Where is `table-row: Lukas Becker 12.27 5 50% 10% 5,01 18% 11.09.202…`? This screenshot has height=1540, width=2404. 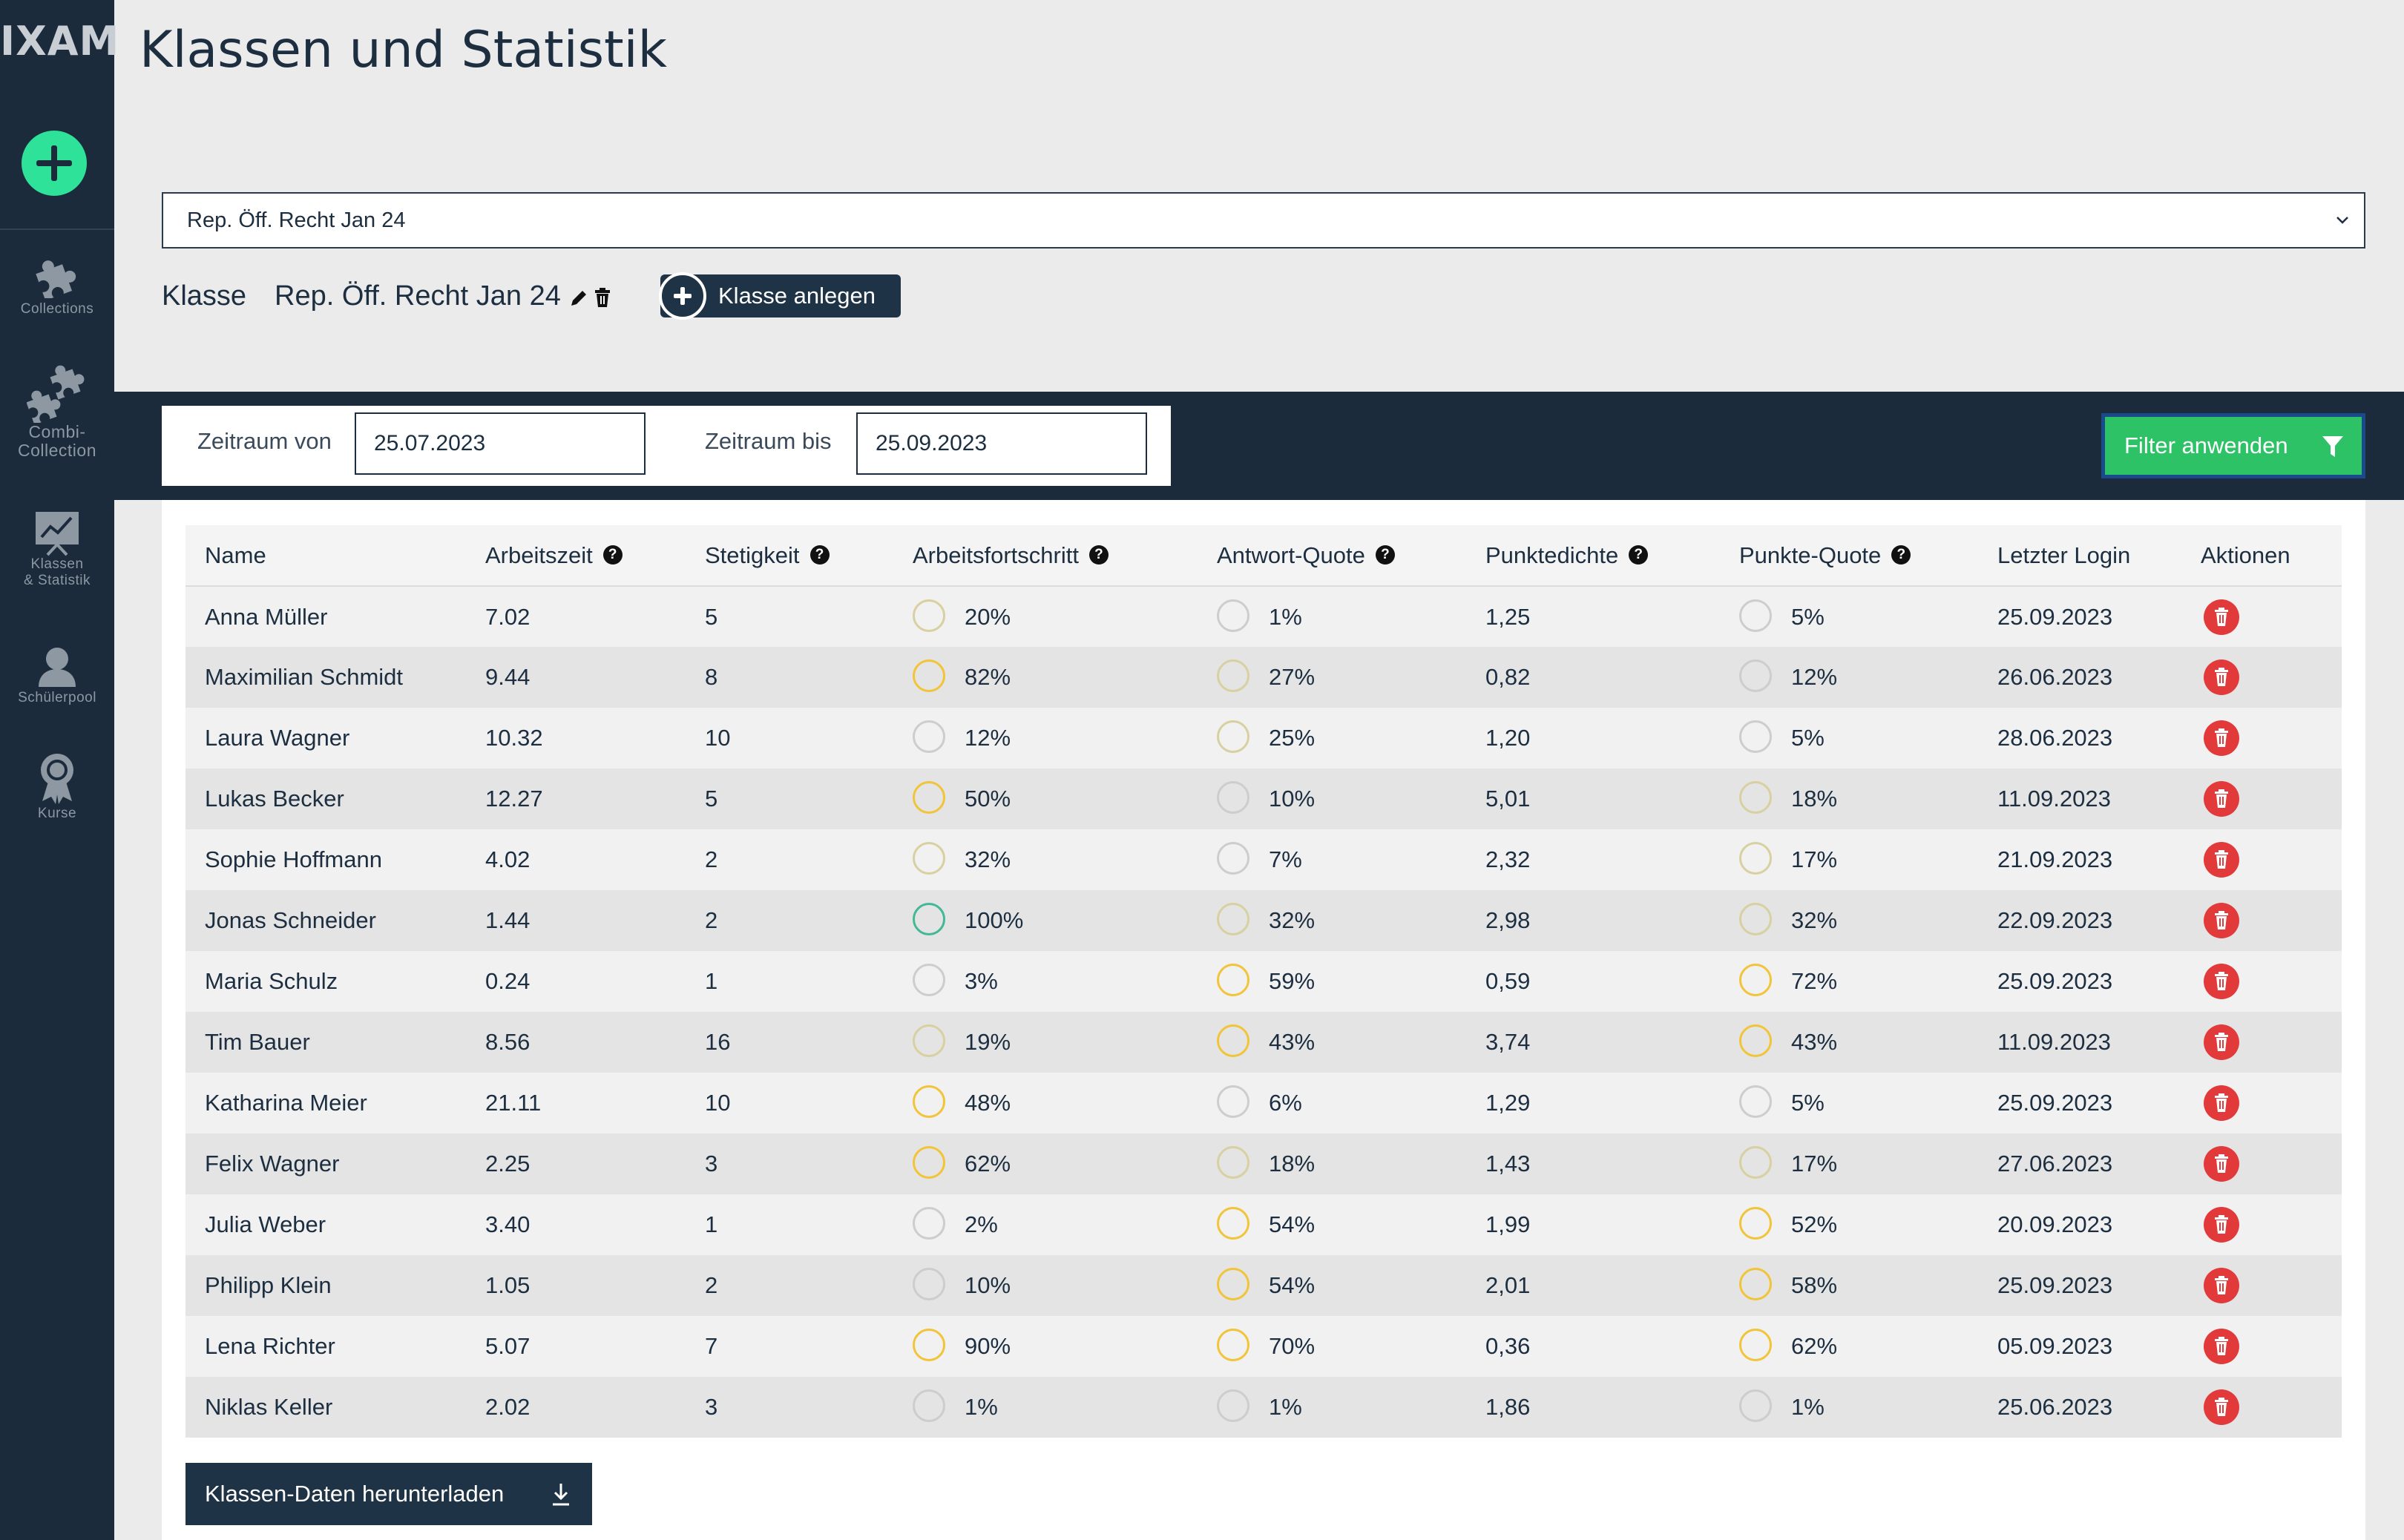 table-row: Lukas Becker 12.27 5 50% 10% 5,01 18% 11.09.202… is located at coordinates (1263, 799).